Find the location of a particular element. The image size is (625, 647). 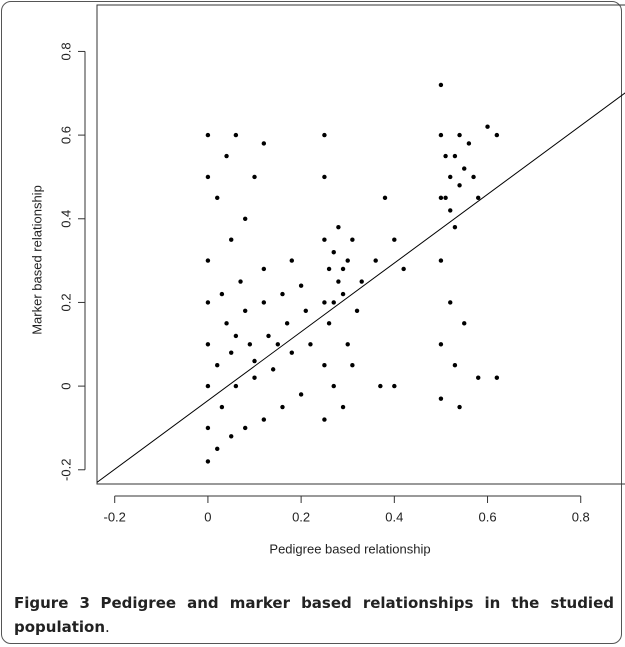

y-tick-label: 0 is located at coordinates (65, 385).